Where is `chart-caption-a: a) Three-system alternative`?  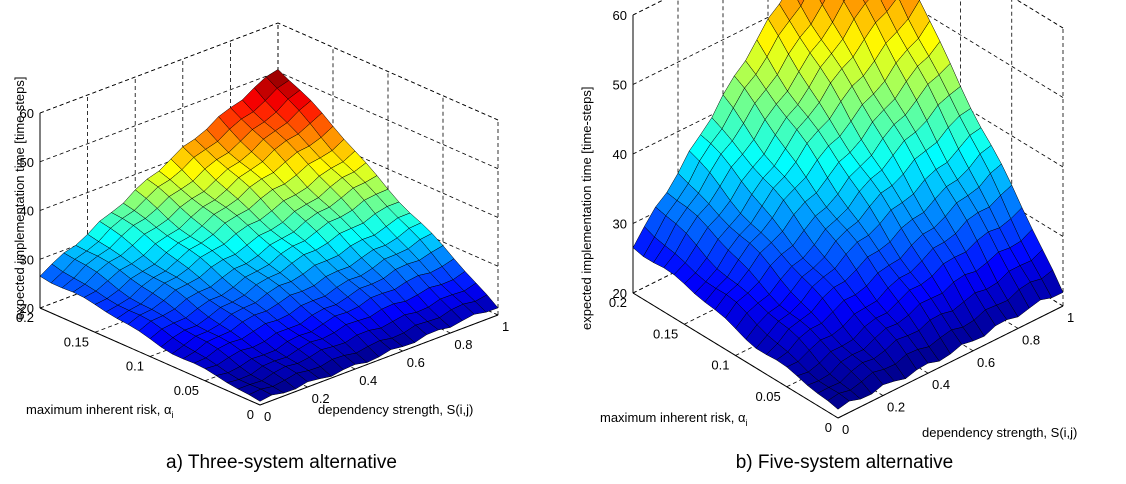 chart-caption-a: a) Three-system alternative is located at coordinates (281, 462).